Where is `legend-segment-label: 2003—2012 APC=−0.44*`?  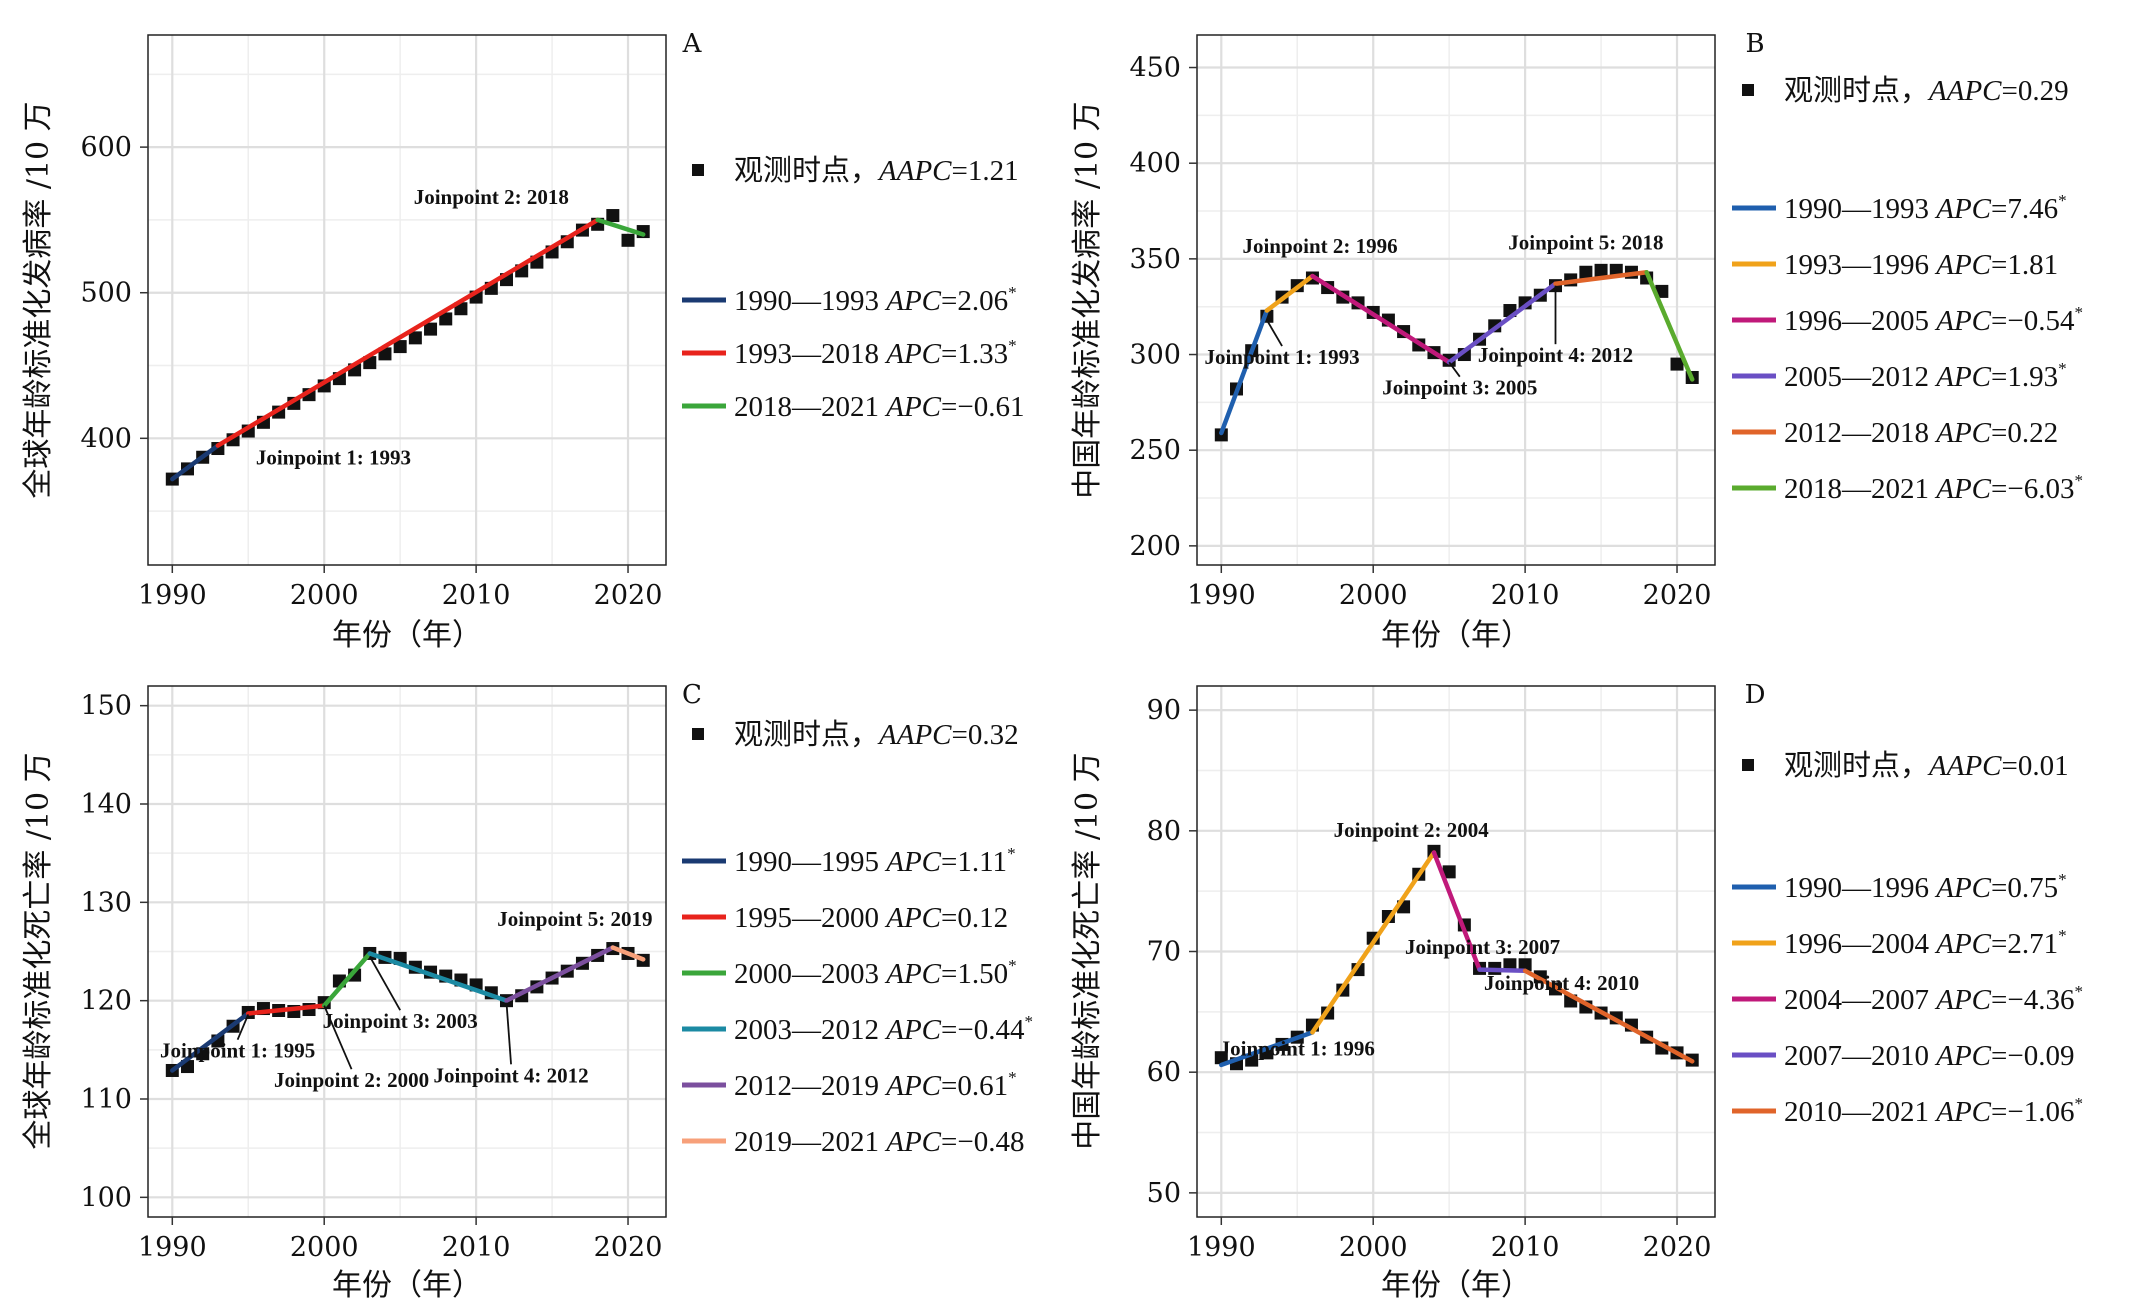
legend-segment-label: 2003—2012 APC=−0.44* is located at coordinates (883, 1029).